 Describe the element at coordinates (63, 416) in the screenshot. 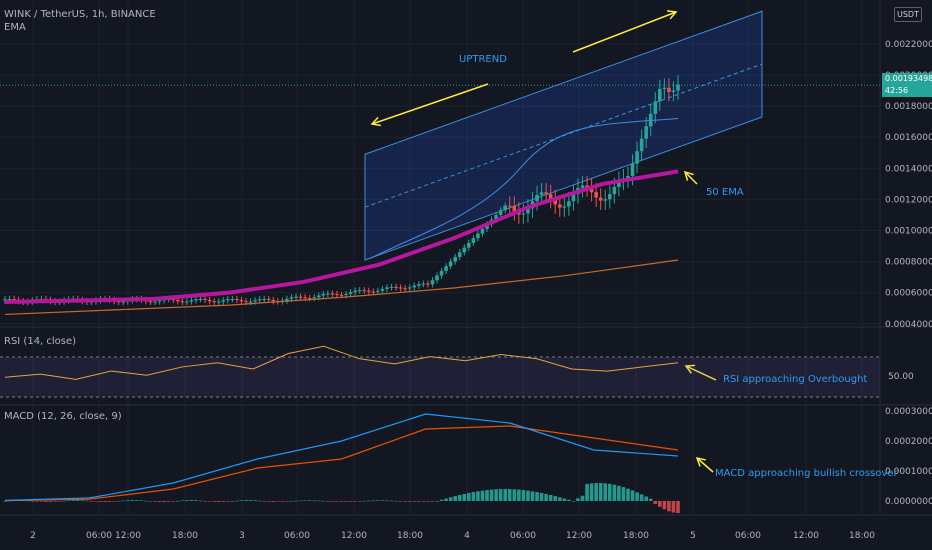

I see `macd-title: MACD (12, 26, close, 9)` at that location.